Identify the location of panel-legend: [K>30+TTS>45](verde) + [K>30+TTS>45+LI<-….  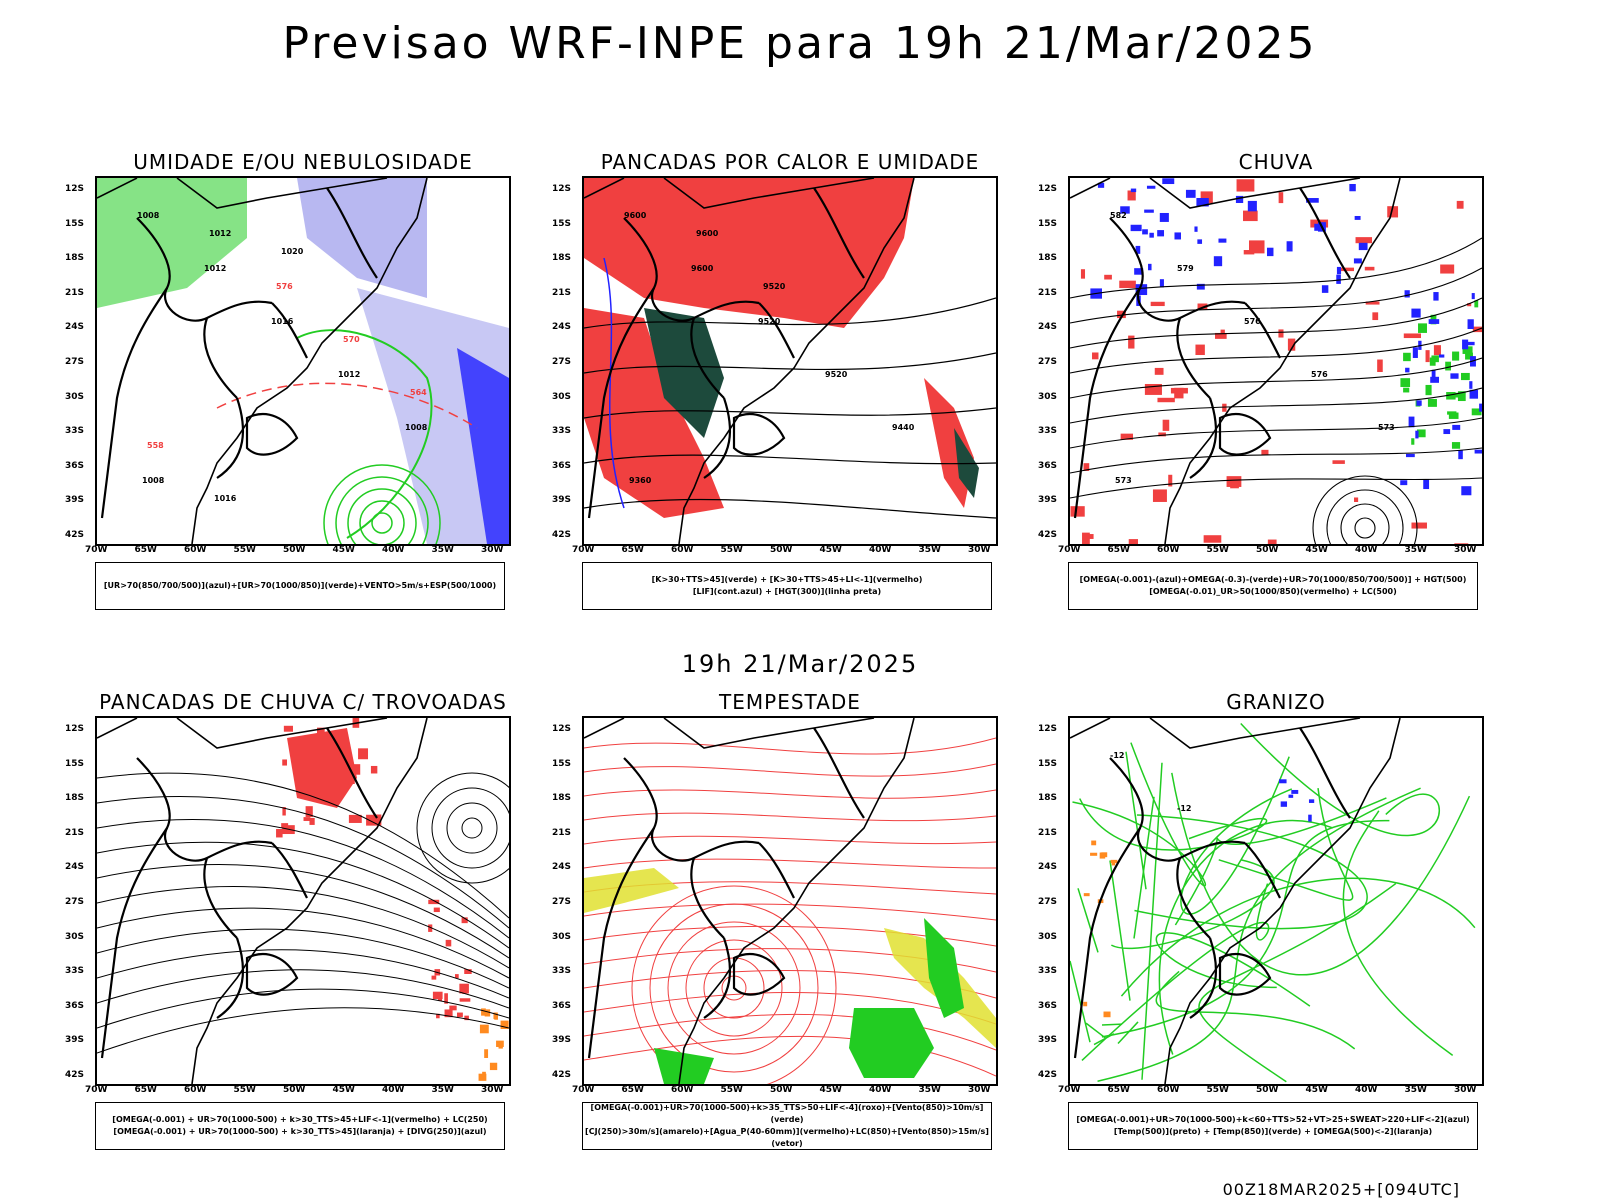
(787, 586).